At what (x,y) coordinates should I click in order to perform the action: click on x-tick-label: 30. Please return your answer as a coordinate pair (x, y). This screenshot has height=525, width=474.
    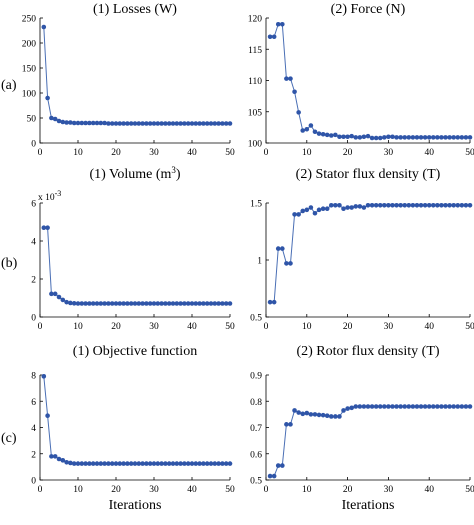
    Looking at the image, I should click on (389, 327).